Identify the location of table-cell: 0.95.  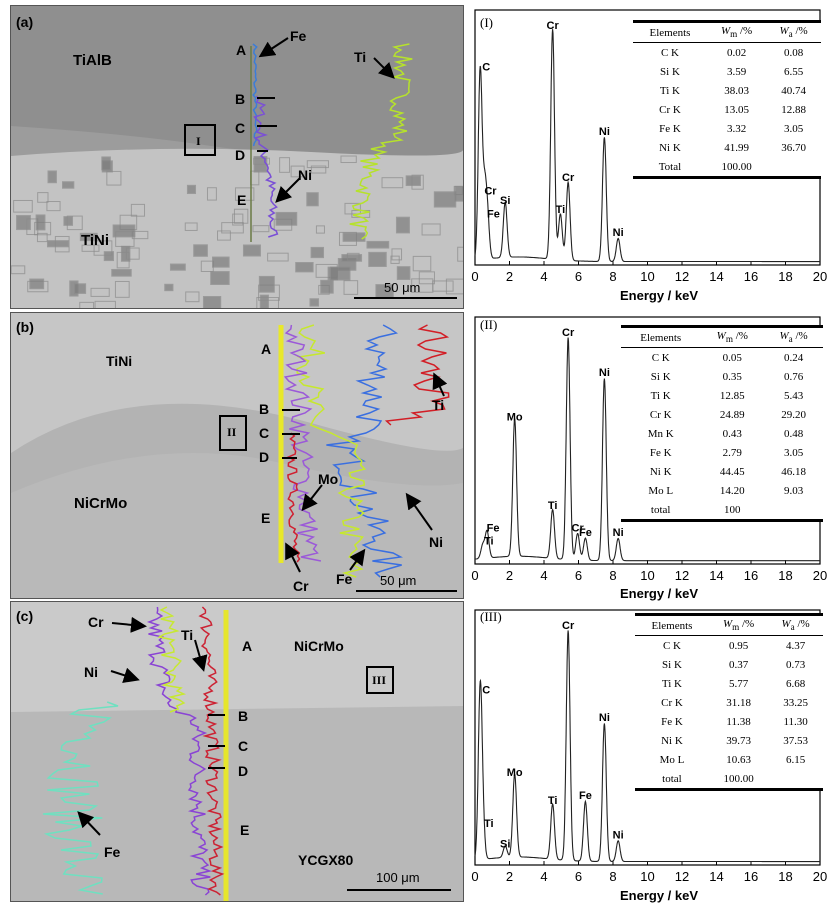
(738, 645).